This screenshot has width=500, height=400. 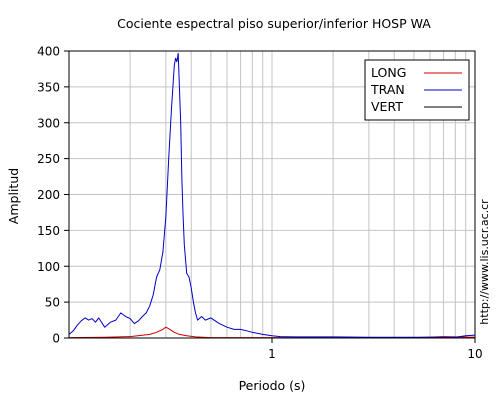 What do you see at coordinates (387, 89) in the screenshot?
I see `legend-label-tran: TRAN` at bounding box center [387, 89].